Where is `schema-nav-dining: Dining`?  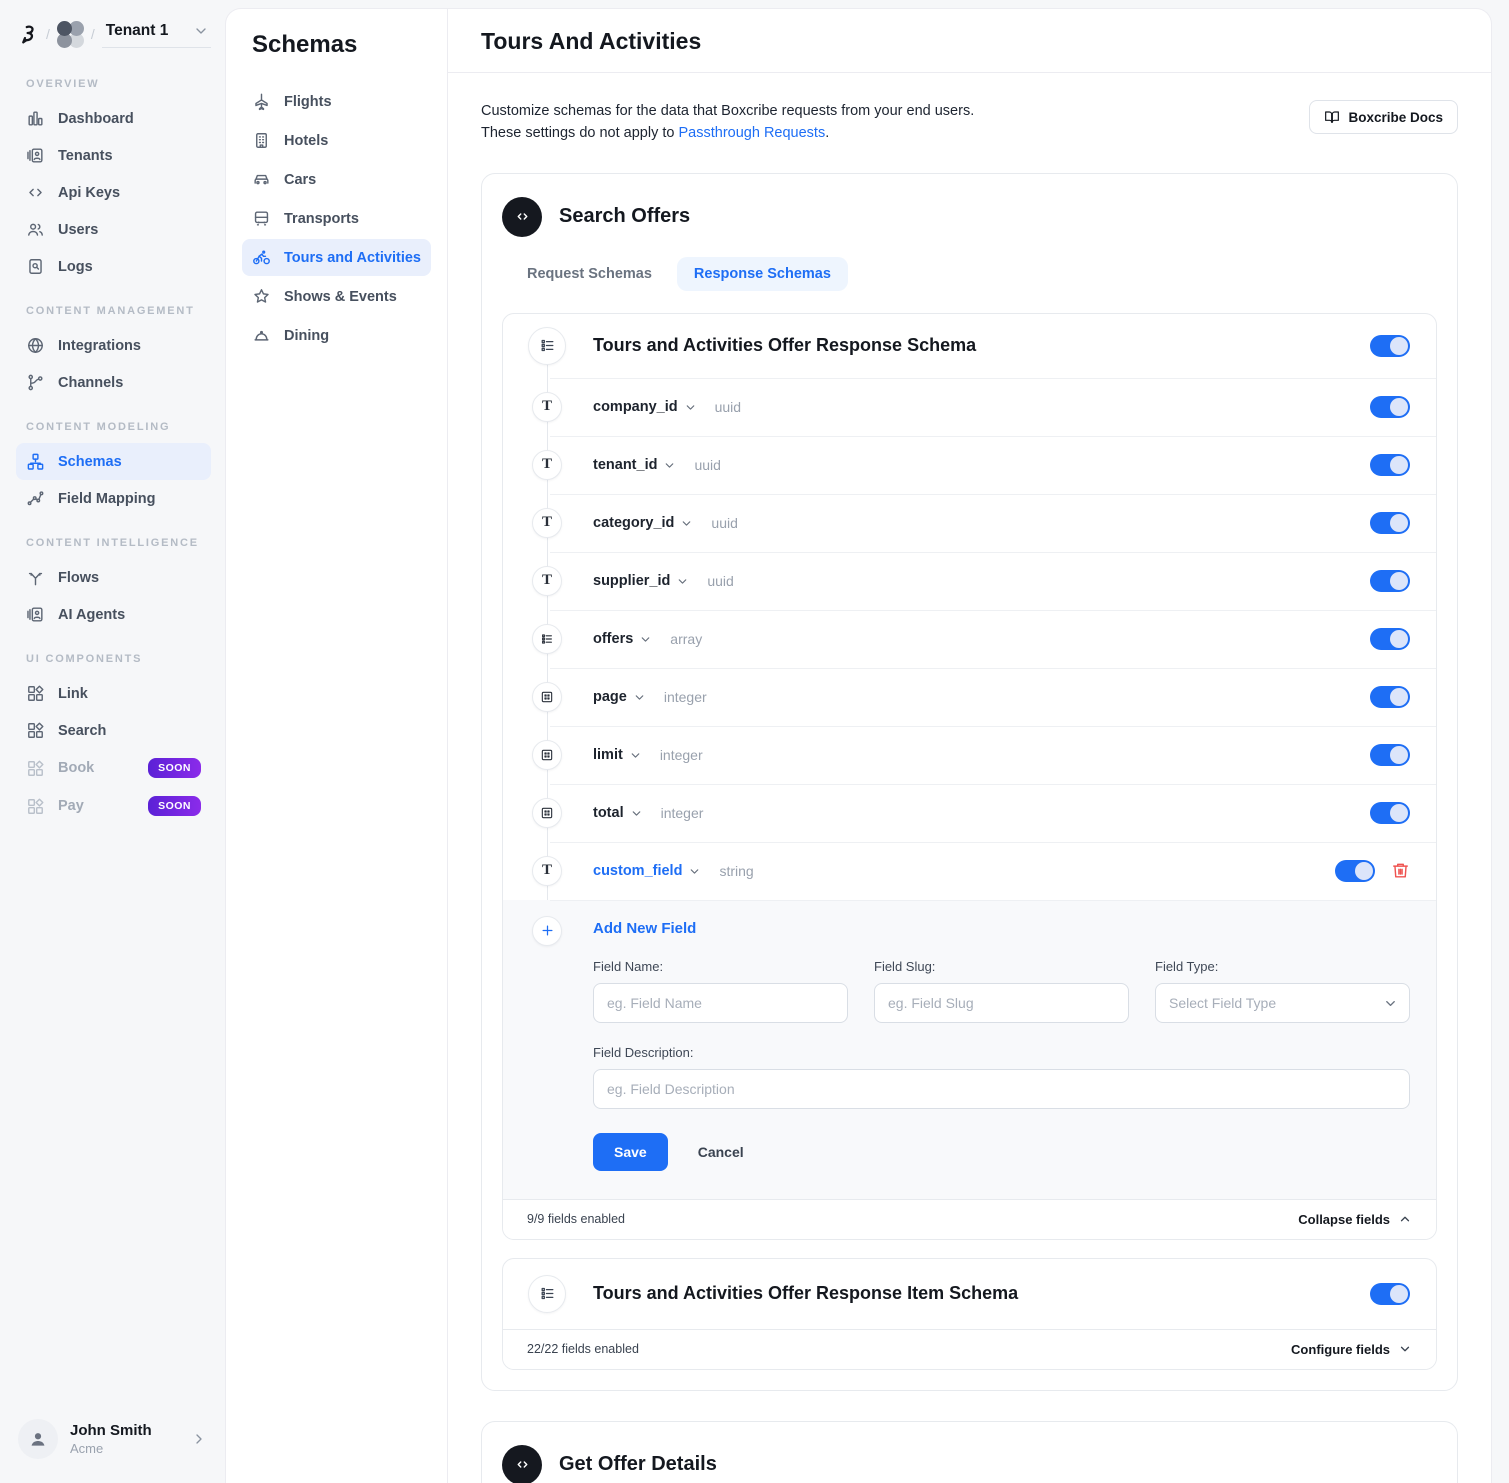
schema-nav-dining: Dining is located at coordinates (336, 335).